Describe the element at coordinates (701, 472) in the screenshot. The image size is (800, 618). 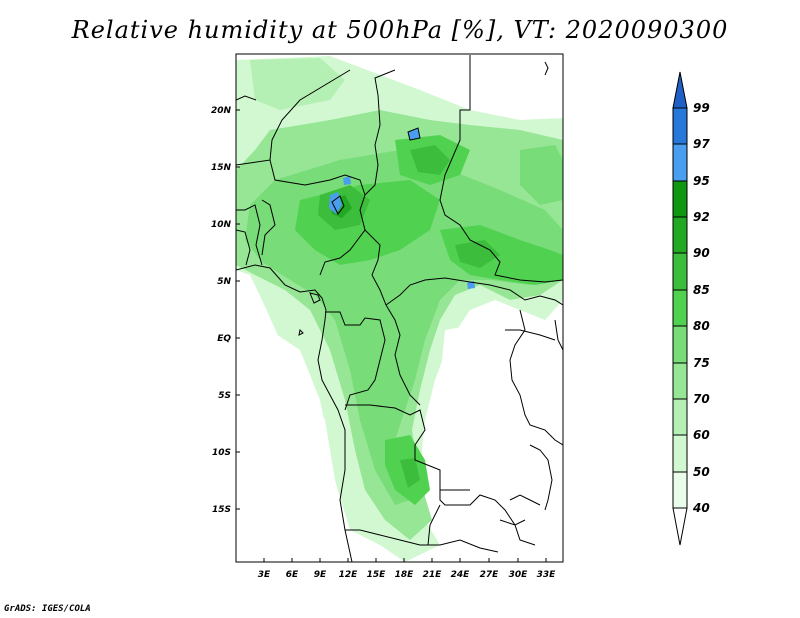
I see `colorbar-label: 50` at that location.